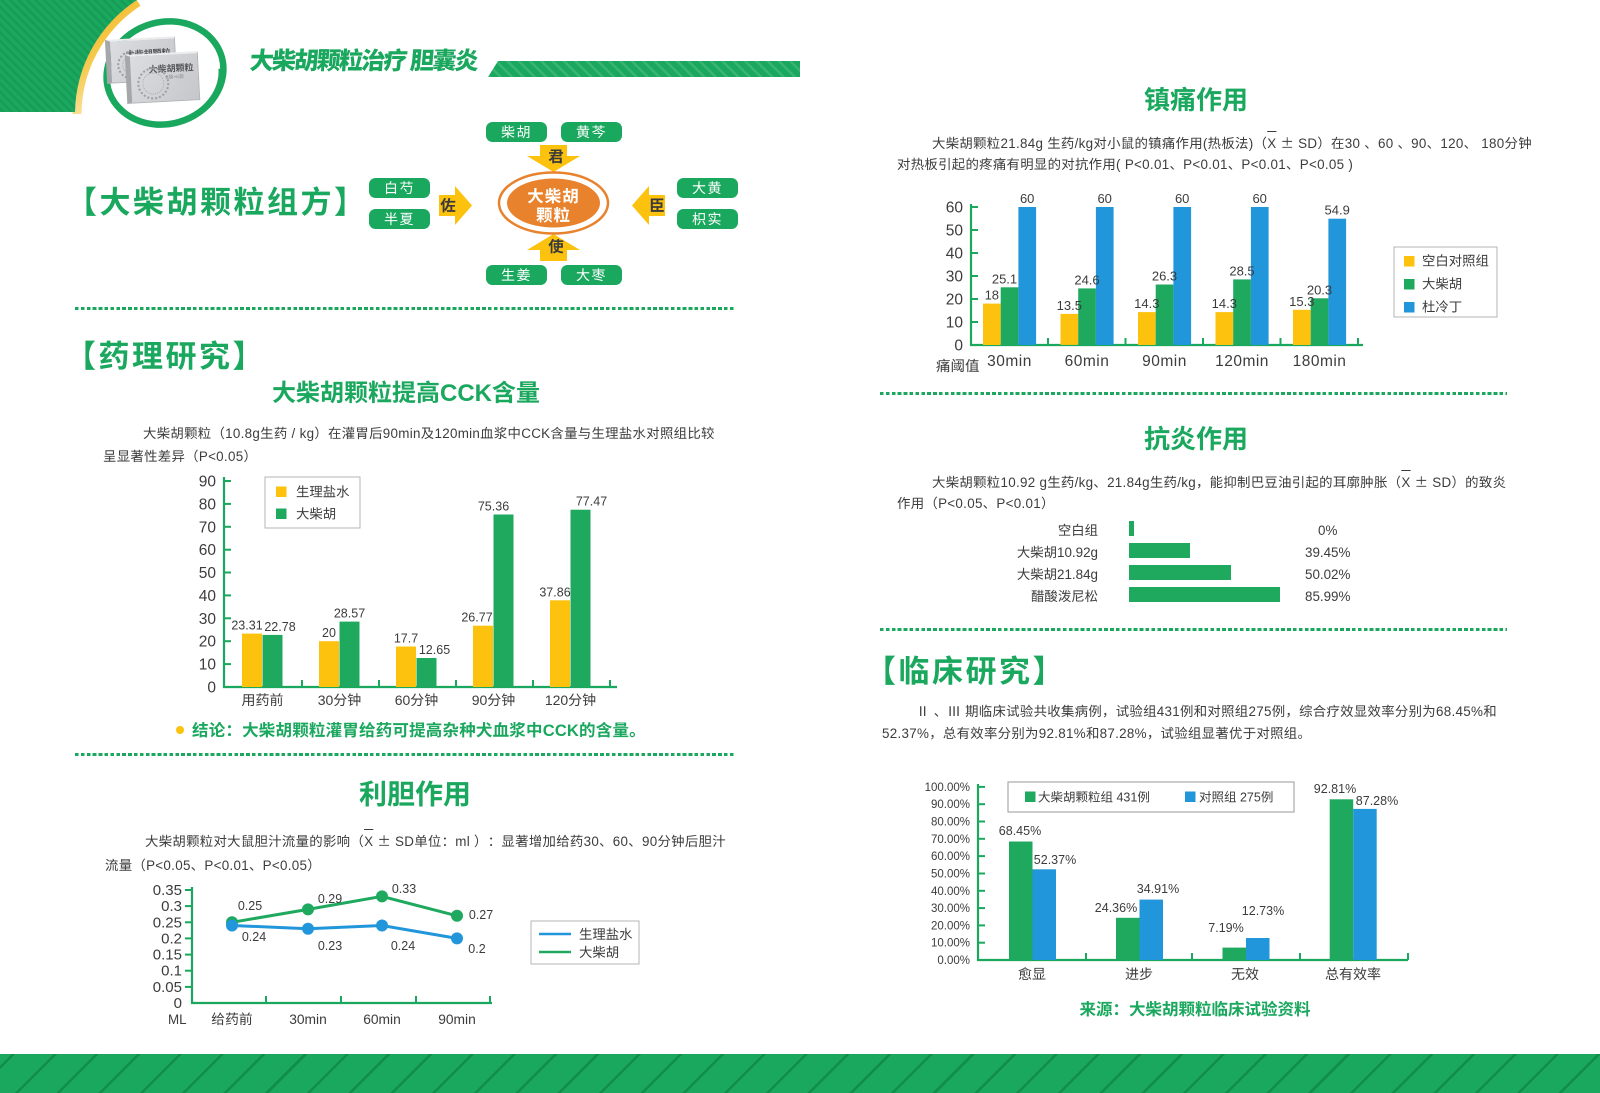 Image resolution: width=1600 pixels, height=1093 pixels. Describe the element at coordinates (1139, 974) in the screenshot. I see `svg-text: 进步` at that location.